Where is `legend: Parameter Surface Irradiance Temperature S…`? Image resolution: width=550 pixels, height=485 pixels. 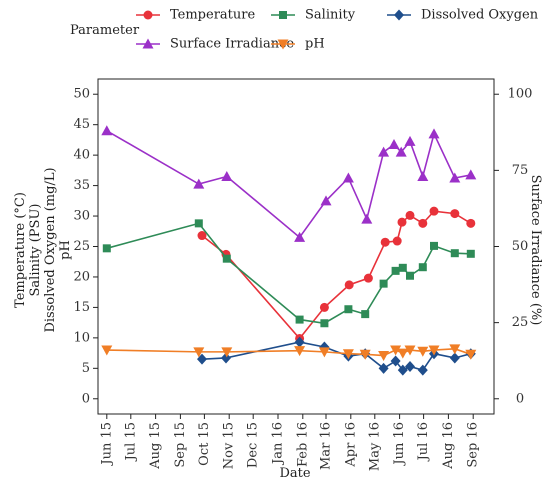 legend: Parameter Surface Irradiance Temperature S… is located at coordinates (304, 30).